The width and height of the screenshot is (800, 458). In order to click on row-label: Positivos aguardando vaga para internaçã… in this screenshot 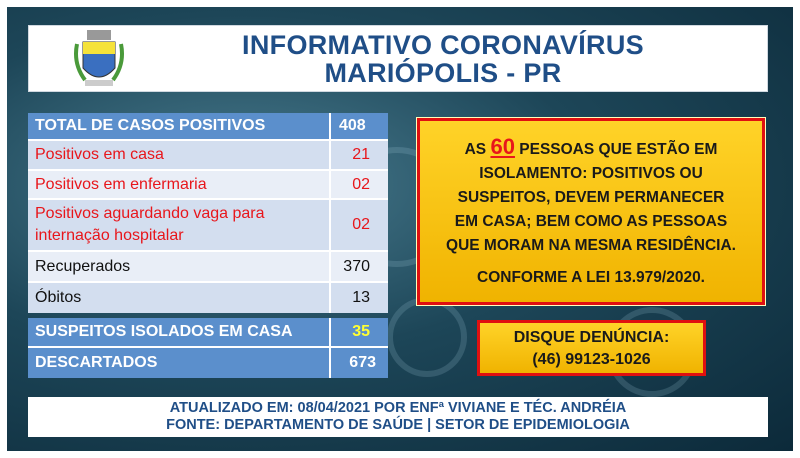, I will do `click(179, 225)`.